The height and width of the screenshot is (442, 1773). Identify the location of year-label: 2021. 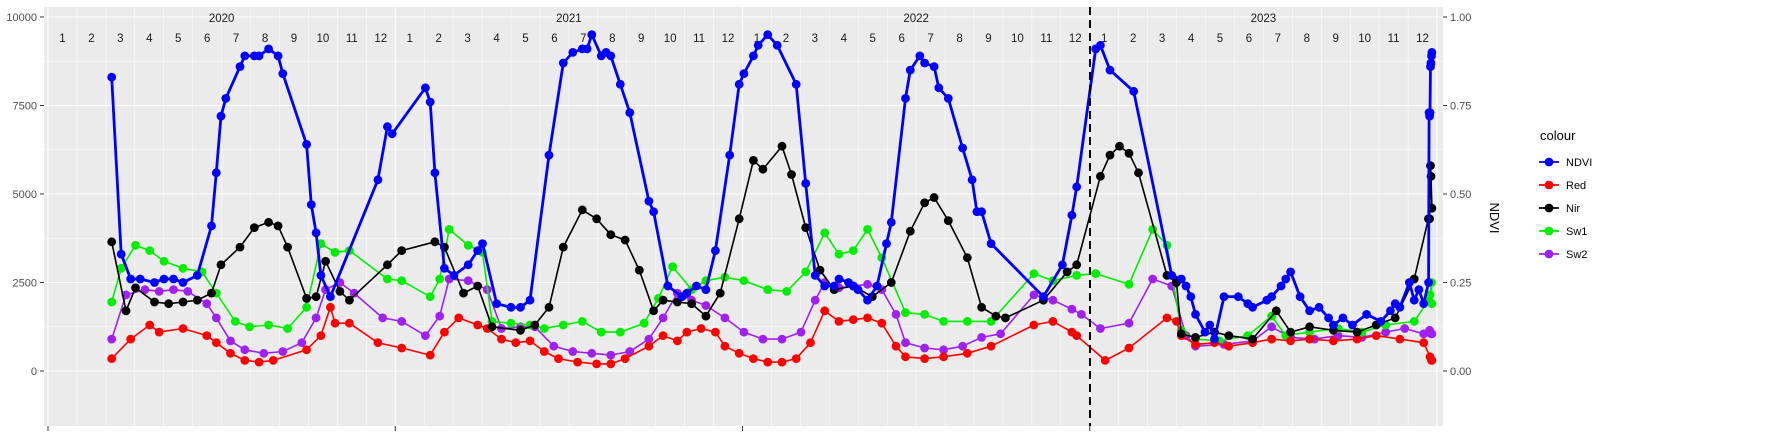
(569, 19).